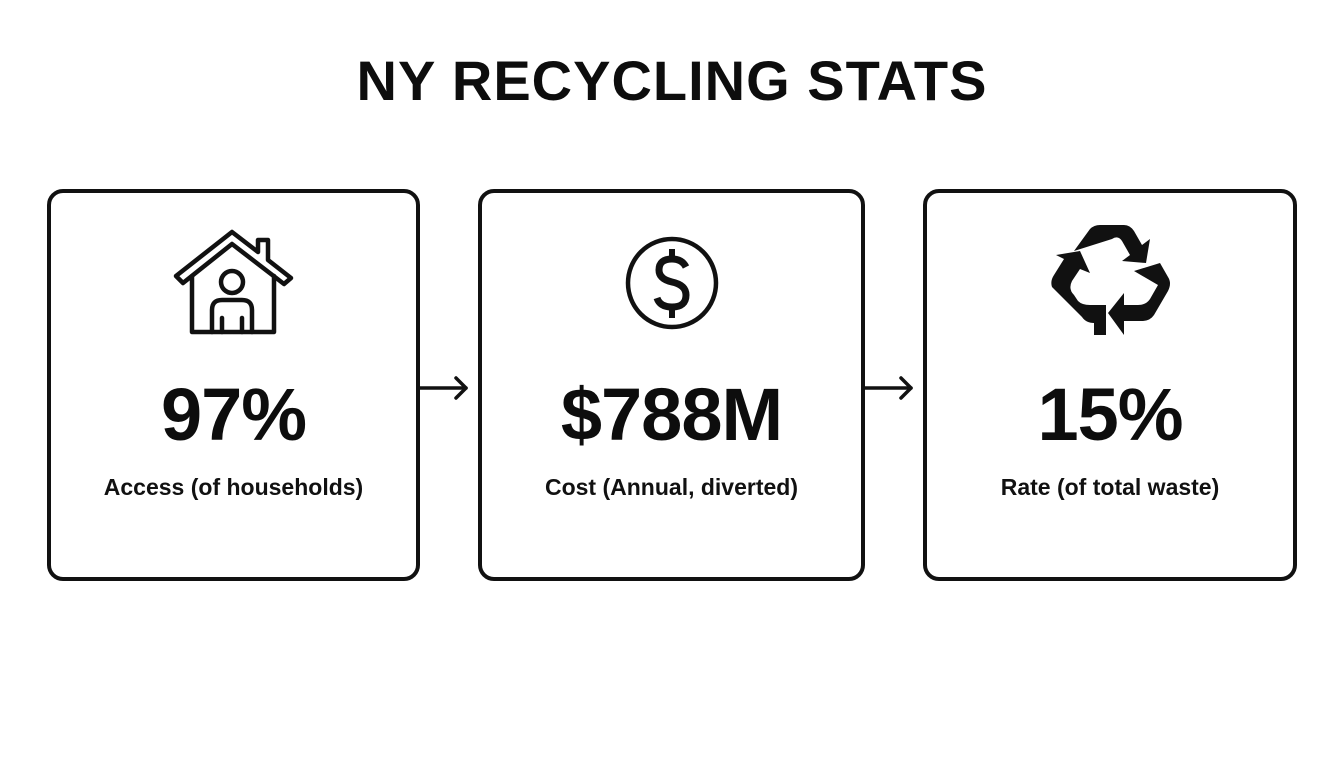 This screenshot has width=1344, height=768. I want to click on stat-card-rate: 15% Rate (of total waste), so click(1110, 385).